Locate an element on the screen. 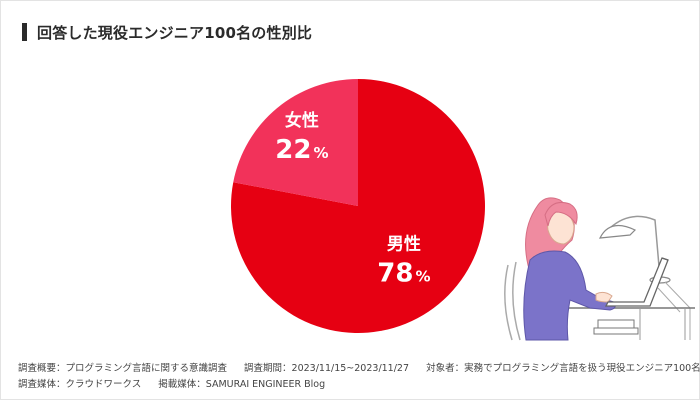 The height and width of the screenshot is (400, 700). survey-subjects: 対象者：実務でプログラミング言語を扱う現役エンジニア100名 is located at coordinates (563, 368).